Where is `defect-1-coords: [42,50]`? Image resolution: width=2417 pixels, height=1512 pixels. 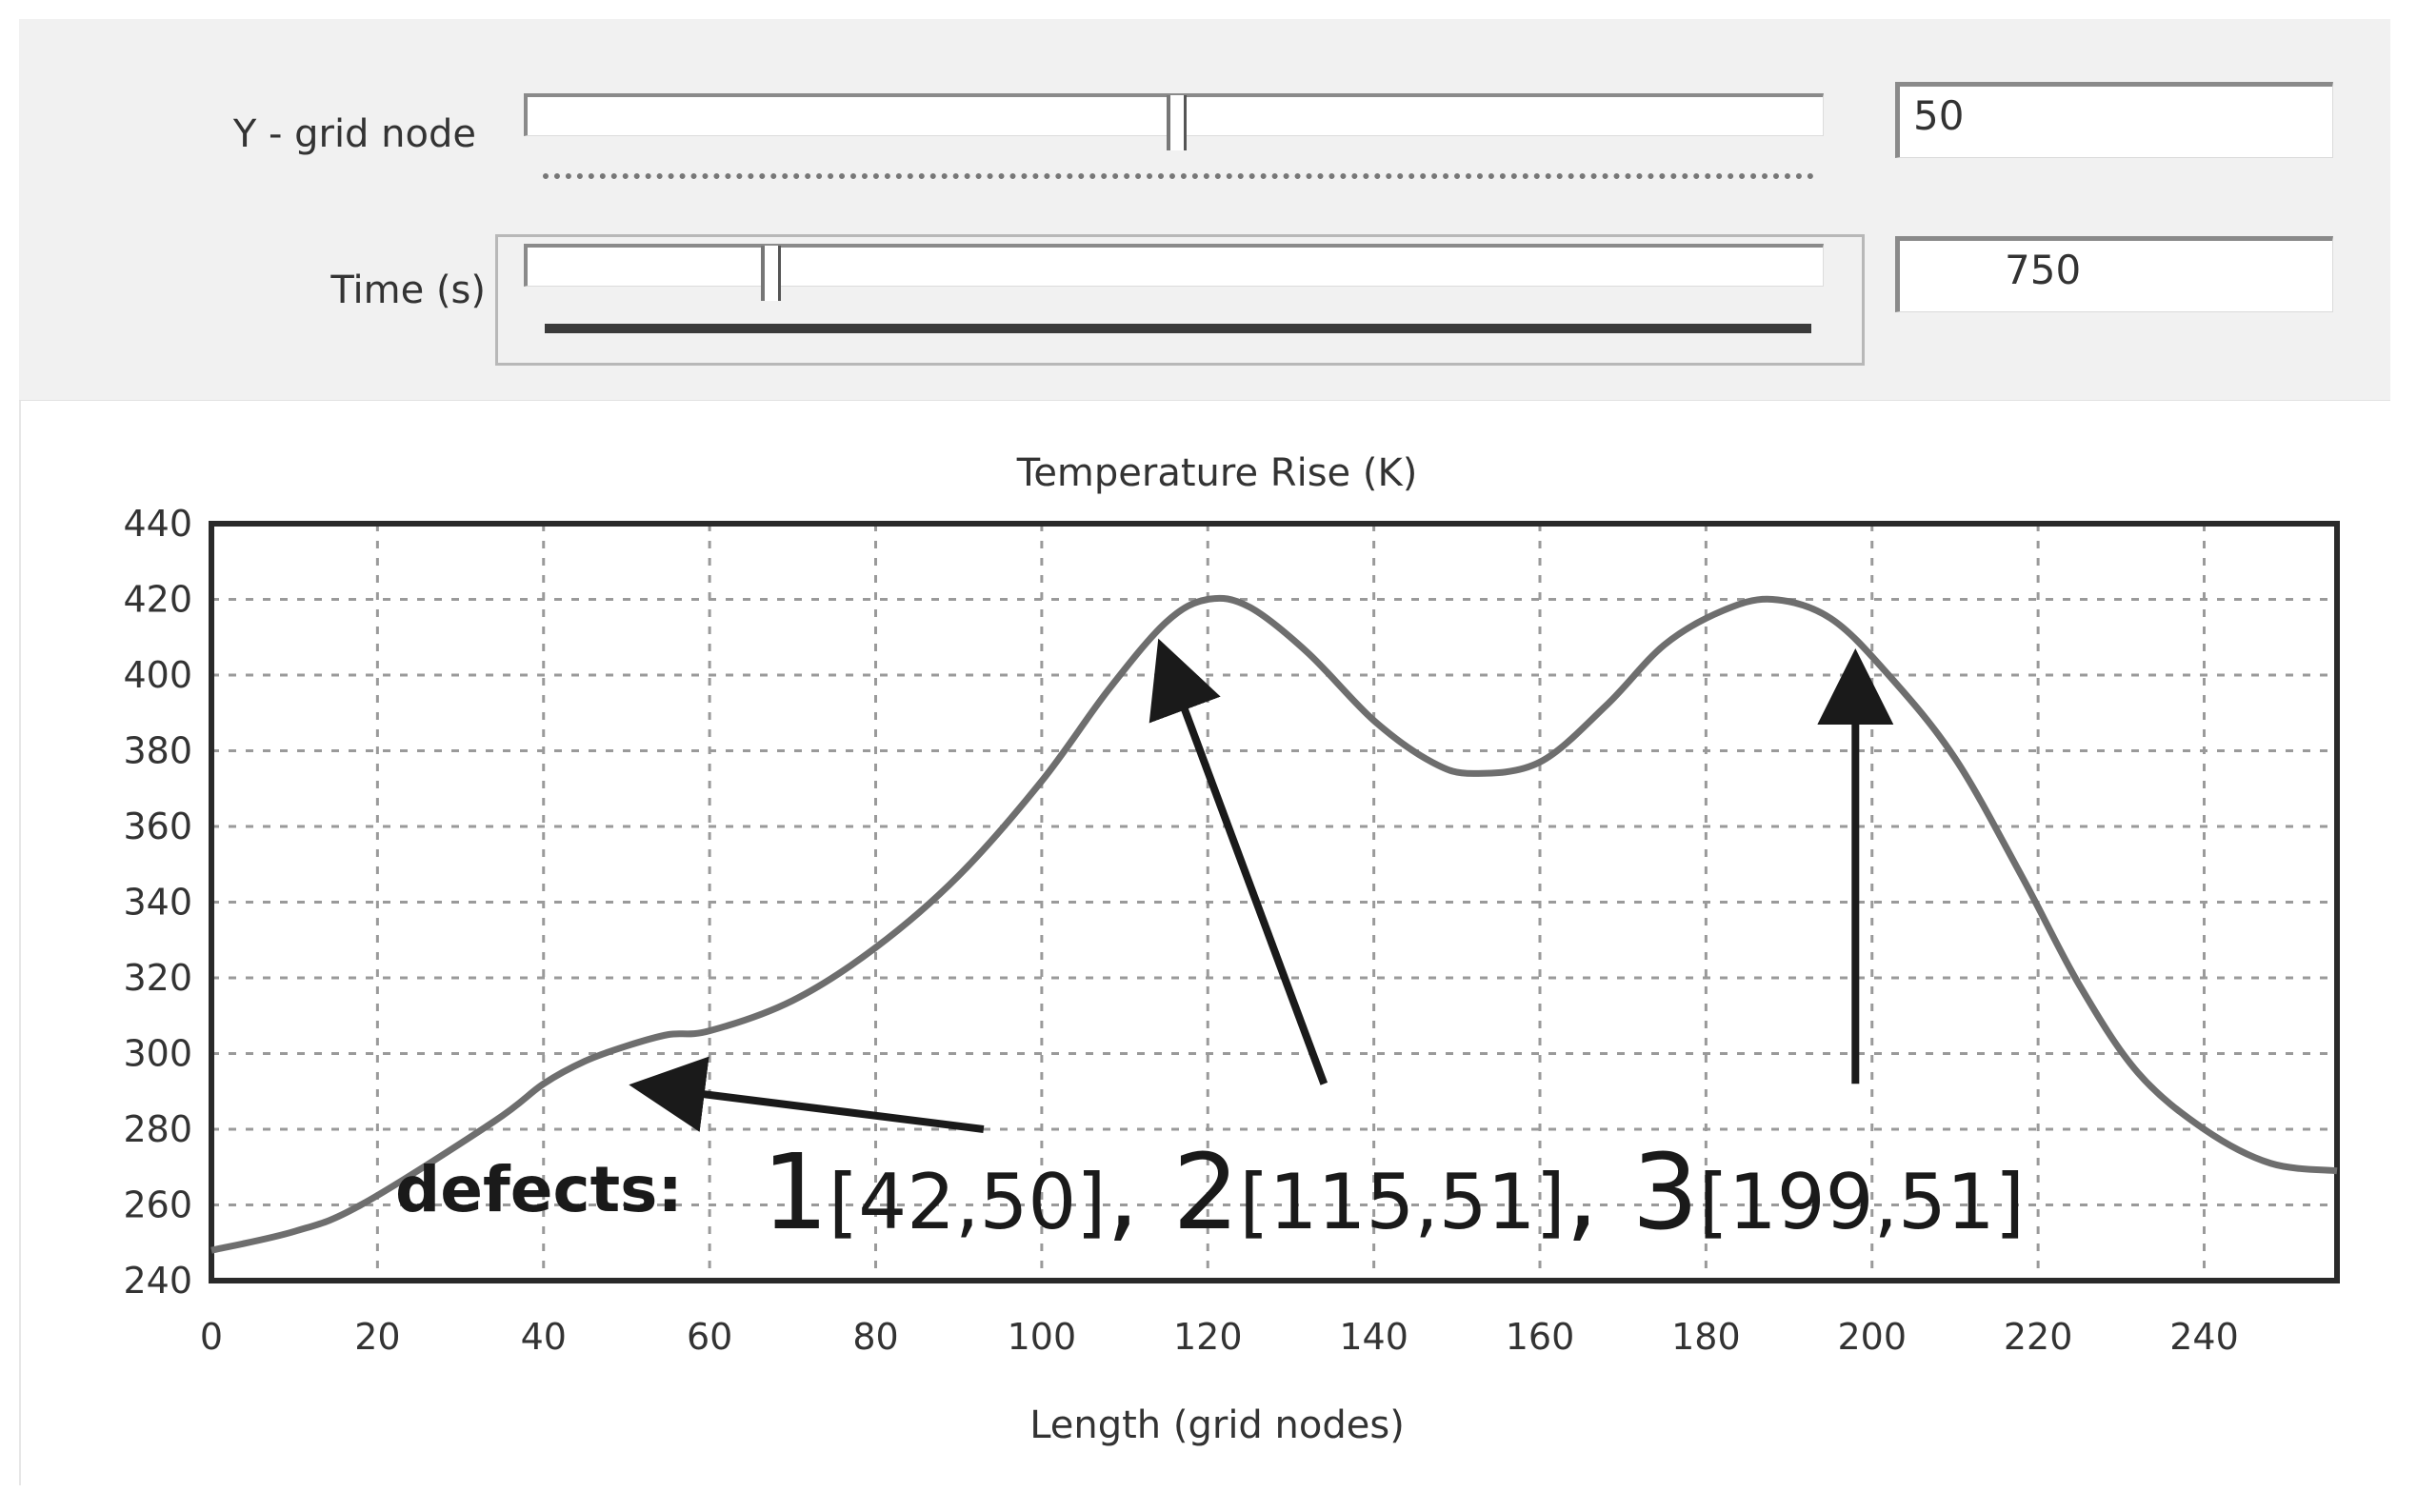
defect-1-coords: [42,50] is located at coordinates (967, 1202).